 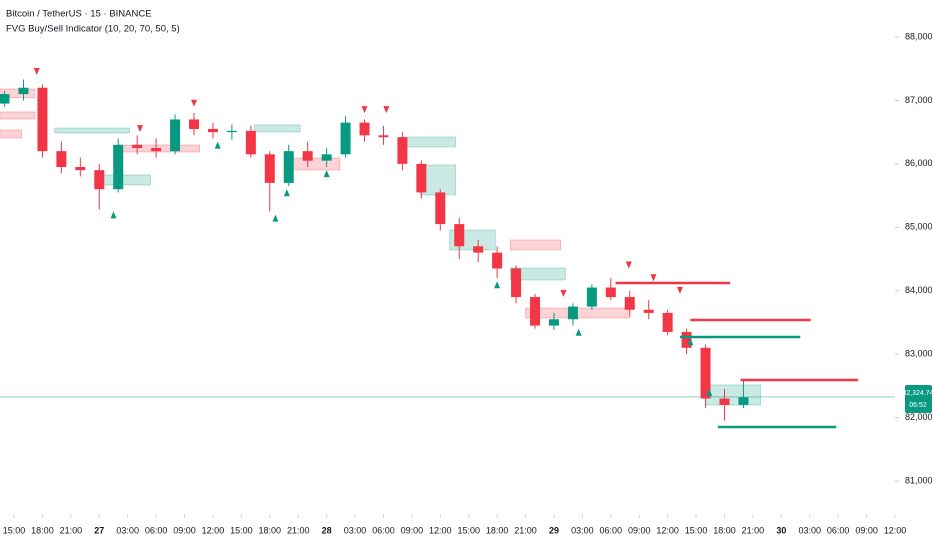 What do you see at coordinates (918, 417) in the screenshot?
I see `y-tick-label: 82,000.00` at bounding box center [918, 417].